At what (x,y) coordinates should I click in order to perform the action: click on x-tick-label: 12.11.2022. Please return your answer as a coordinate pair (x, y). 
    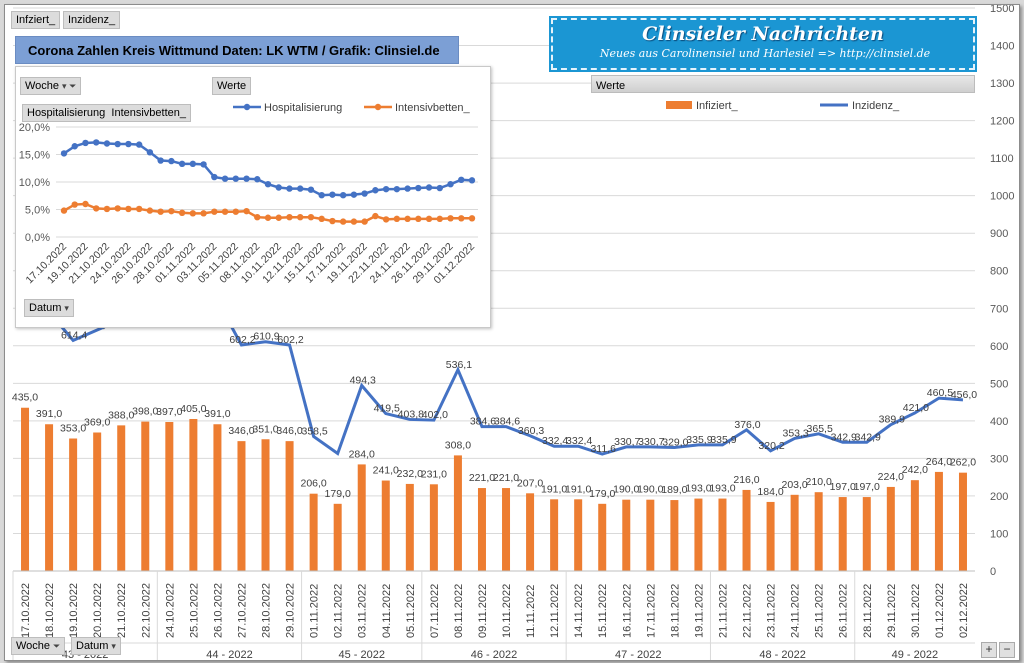
    Looking at the image, I should click on (555, 611).